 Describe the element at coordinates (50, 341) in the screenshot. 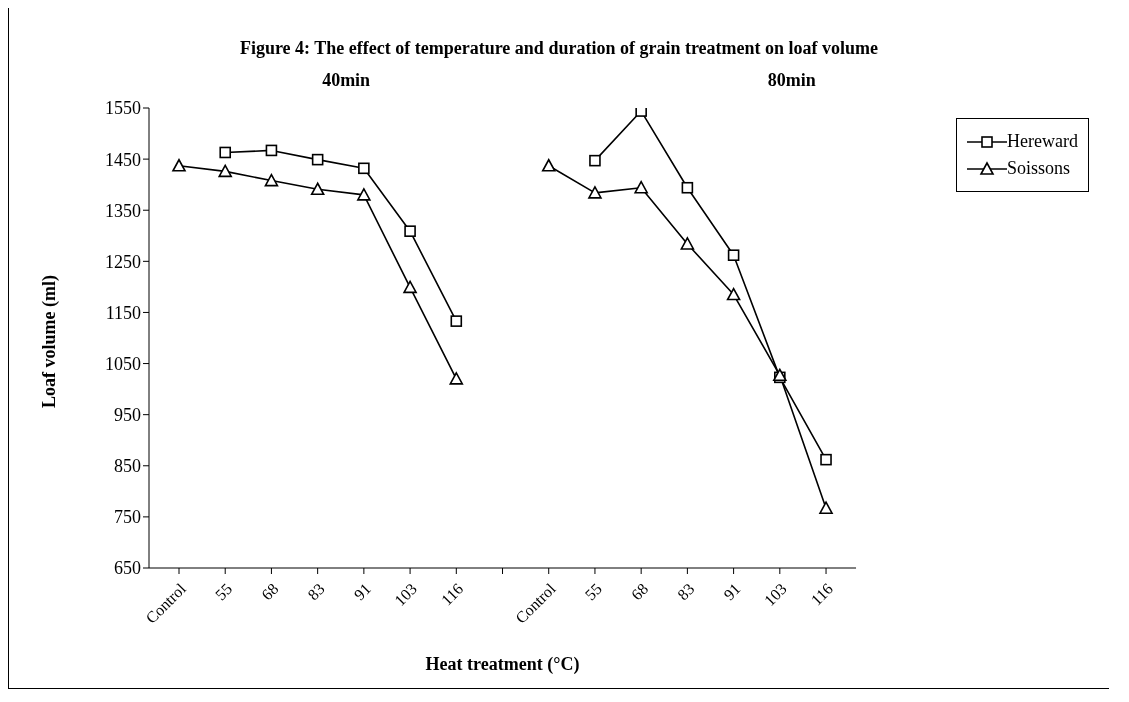

I see `y-axis-title: Loaf volume (ml)` at that location.